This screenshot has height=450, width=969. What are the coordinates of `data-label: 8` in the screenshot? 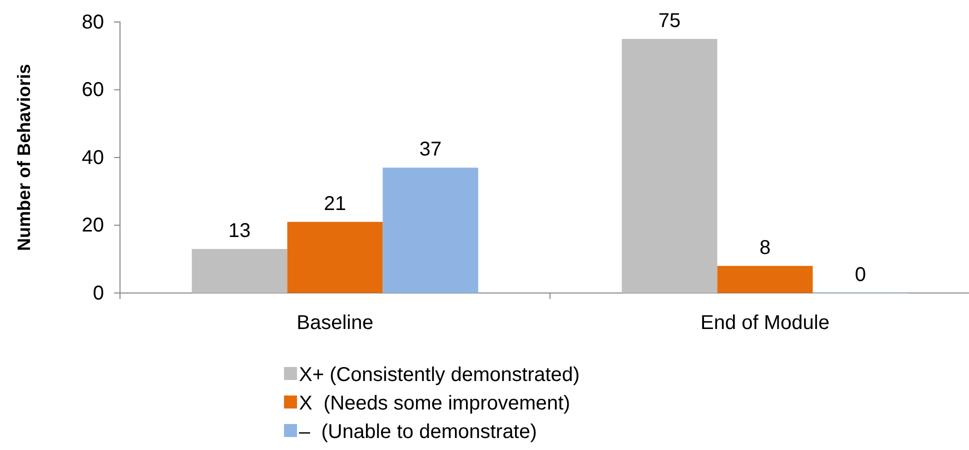 It's located at (765, 247).